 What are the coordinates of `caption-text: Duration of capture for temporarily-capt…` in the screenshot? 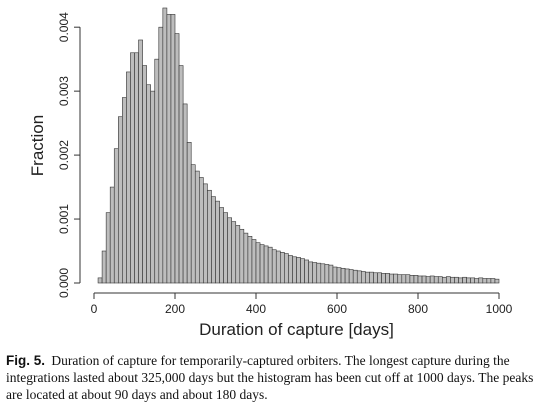 It's located at (270, 377).